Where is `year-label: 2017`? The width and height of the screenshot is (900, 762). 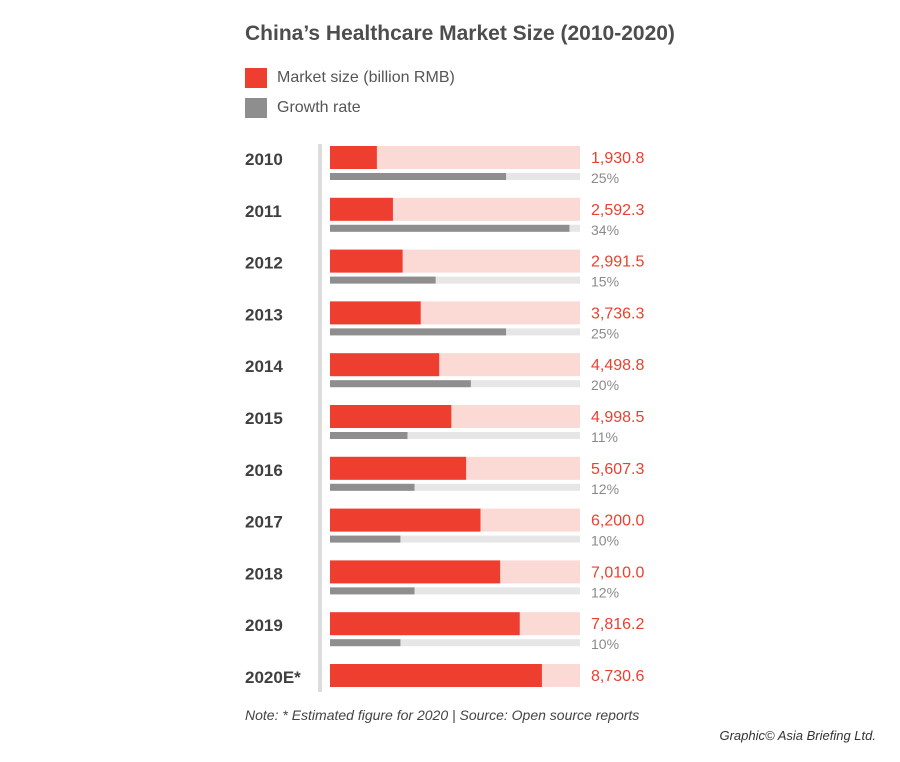 year-label: 2017 is located at coordinates (264, 522).